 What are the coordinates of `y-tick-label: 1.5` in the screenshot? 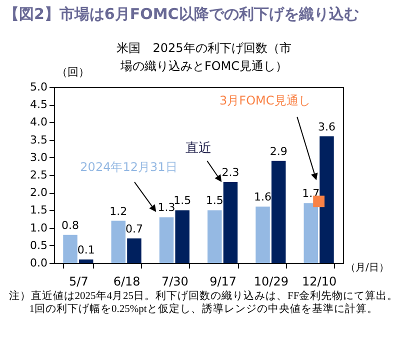 It's located at (39, 210).